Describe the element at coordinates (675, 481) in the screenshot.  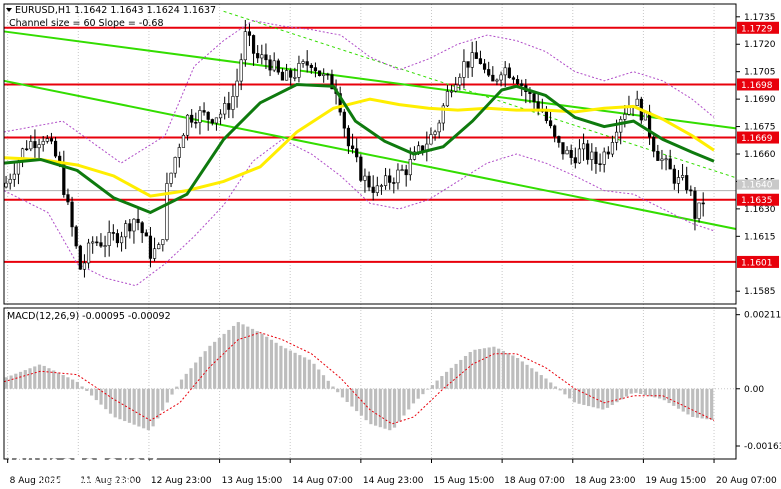
I see `x-tick-label: 19 Aug 15:00` at that location.